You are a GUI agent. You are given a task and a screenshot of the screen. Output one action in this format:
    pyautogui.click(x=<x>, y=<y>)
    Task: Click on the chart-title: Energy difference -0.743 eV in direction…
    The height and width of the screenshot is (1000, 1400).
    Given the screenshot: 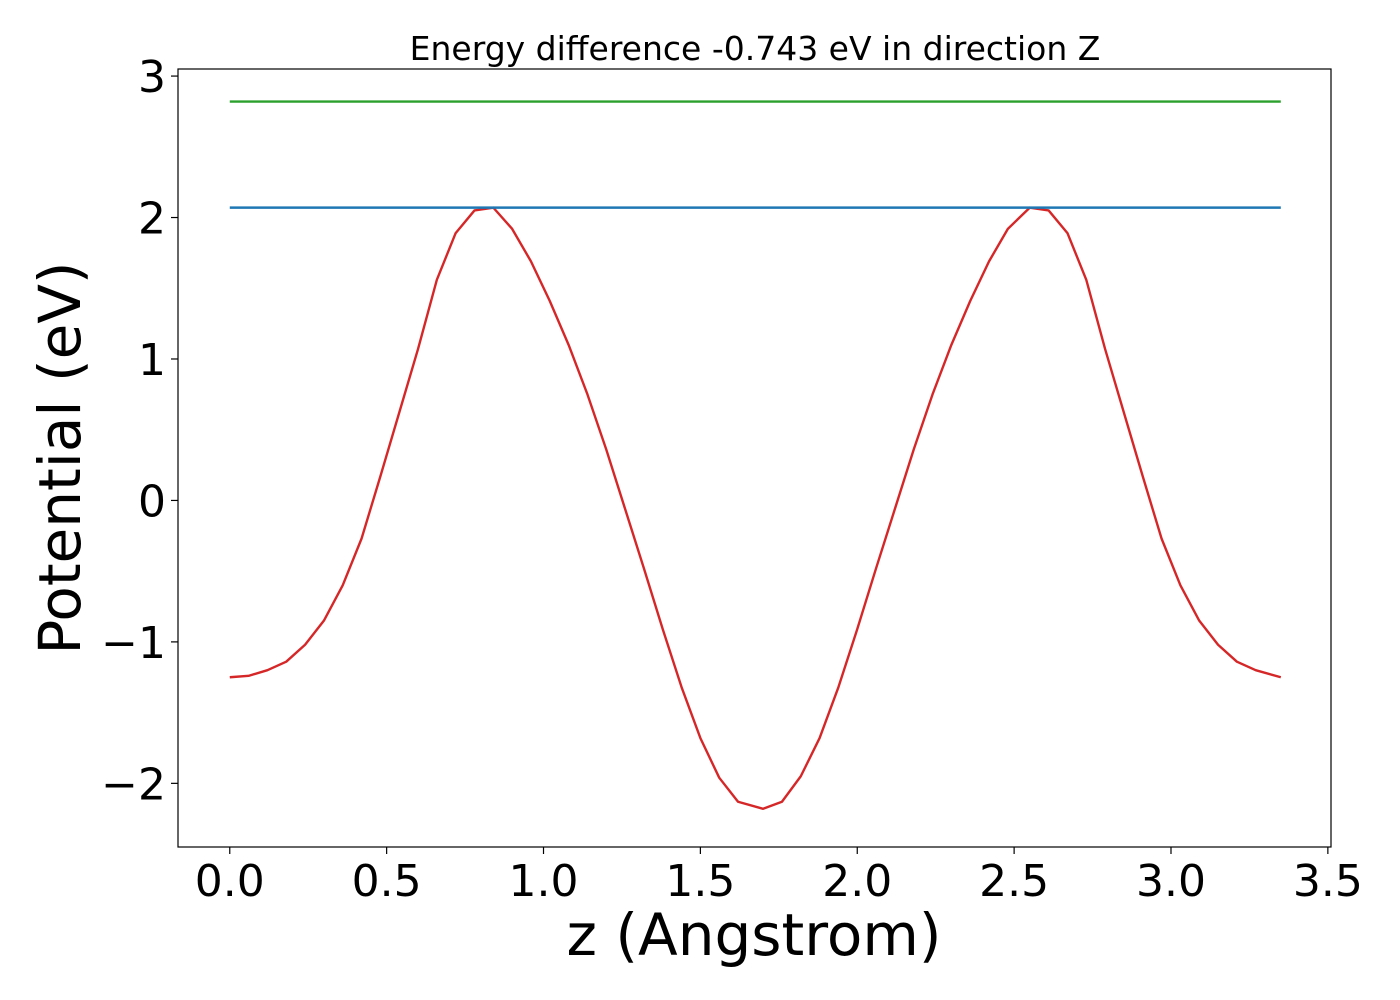 What is the action you would take?
    pyautogui.click(x=755, y=48)
    